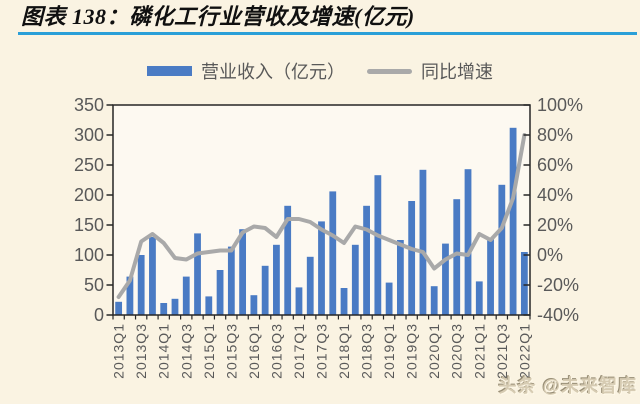 This screenshot has height=404, width=640. I want to click on left-axis-label: 0, so click(99, 315).